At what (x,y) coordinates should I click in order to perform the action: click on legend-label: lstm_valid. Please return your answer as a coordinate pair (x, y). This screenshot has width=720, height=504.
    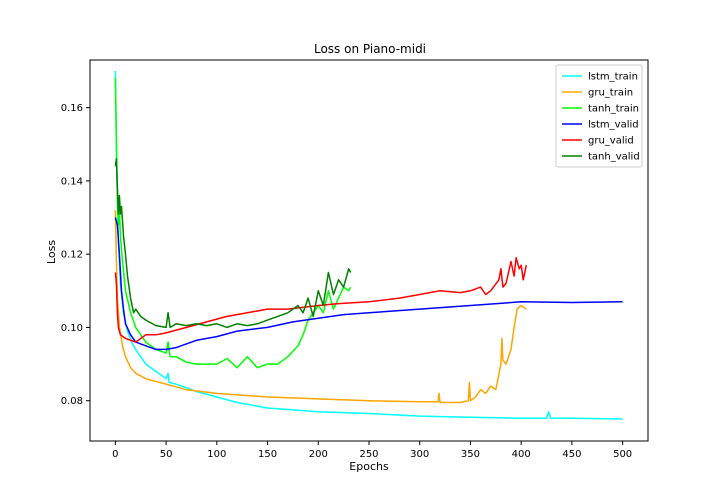
    Looking at the image, I should click on (613, 125).